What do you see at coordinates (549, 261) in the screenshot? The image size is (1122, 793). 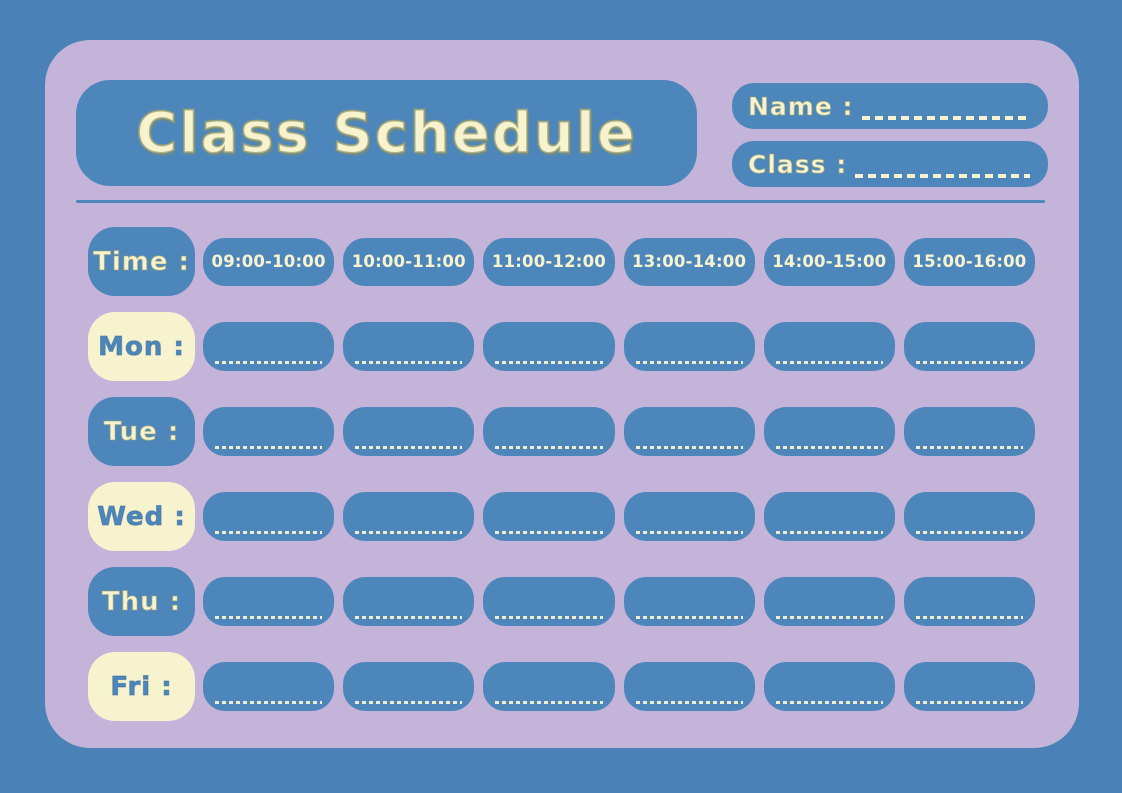 I see `time-slot: 11:00-12:00` at bounding box center [549, 261].